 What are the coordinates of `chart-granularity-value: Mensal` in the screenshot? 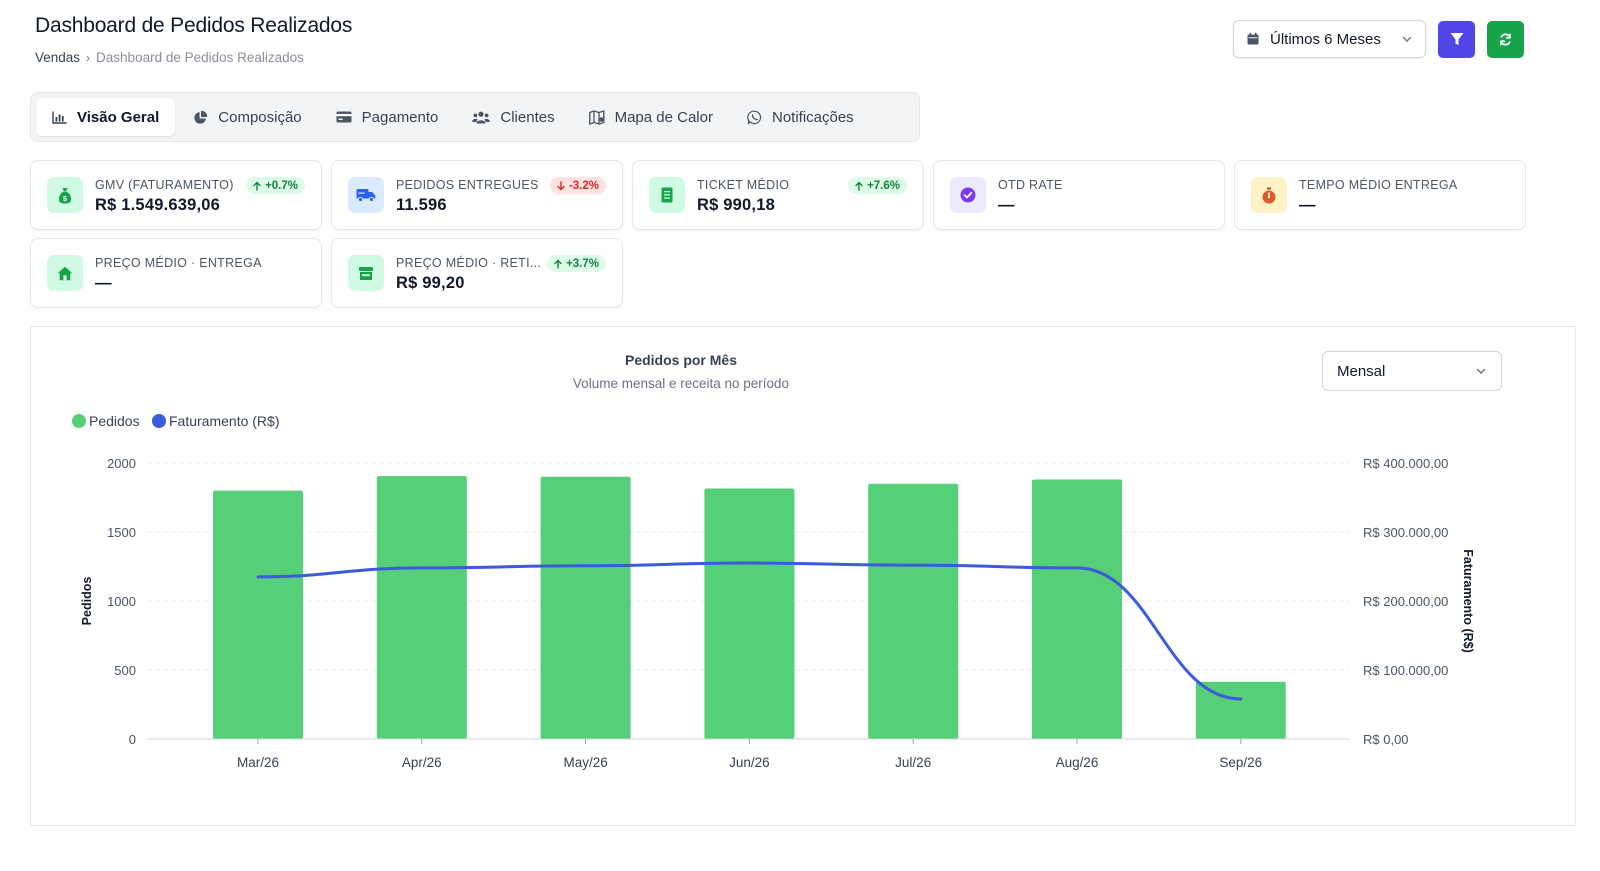 It's located at (1361, 371).